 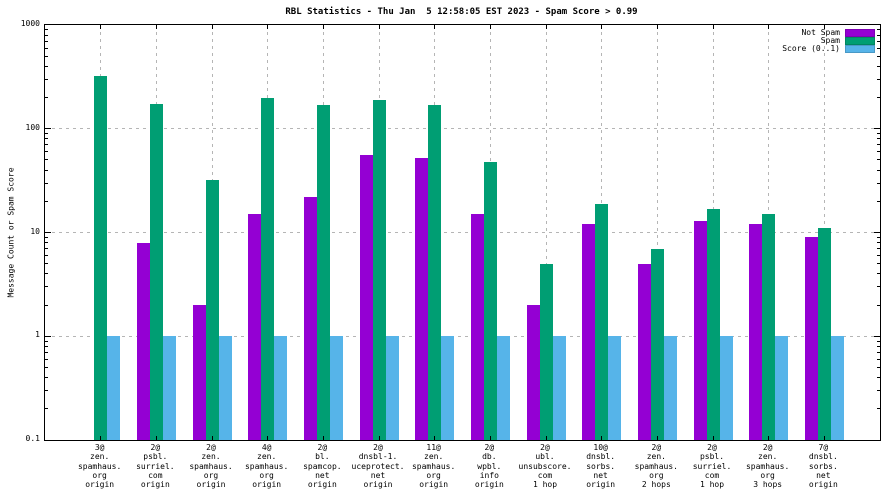 What do you see at coordinates (489, 466) in the screenshot?
I see `x-tick-label: 2@ db. wpbl. info origin` at bounding box center [489, 466].